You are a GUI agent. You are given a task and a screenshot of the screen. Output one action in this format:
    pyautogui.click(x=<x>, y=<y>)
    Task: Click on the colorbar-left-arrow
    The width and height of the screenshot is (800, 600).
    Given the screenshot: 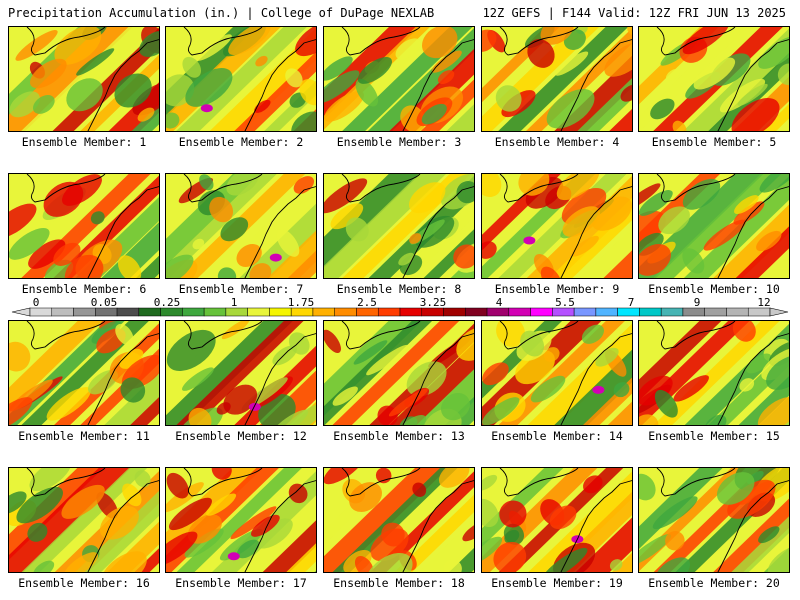 What is the action you would take?
    pyautogui.click(x=21, y=312)
    